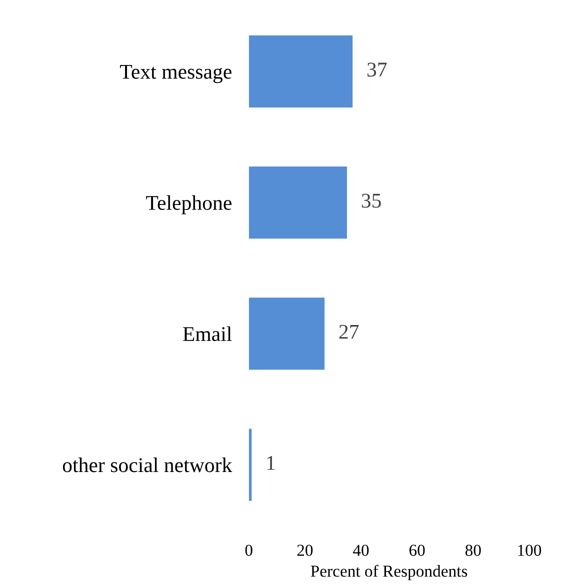 This screenshot has height=586, width=563. What do you see at coordinates (360, 550) in the screenshot?
I see `x-tick-label: 40` at bounding box center [360, 550].